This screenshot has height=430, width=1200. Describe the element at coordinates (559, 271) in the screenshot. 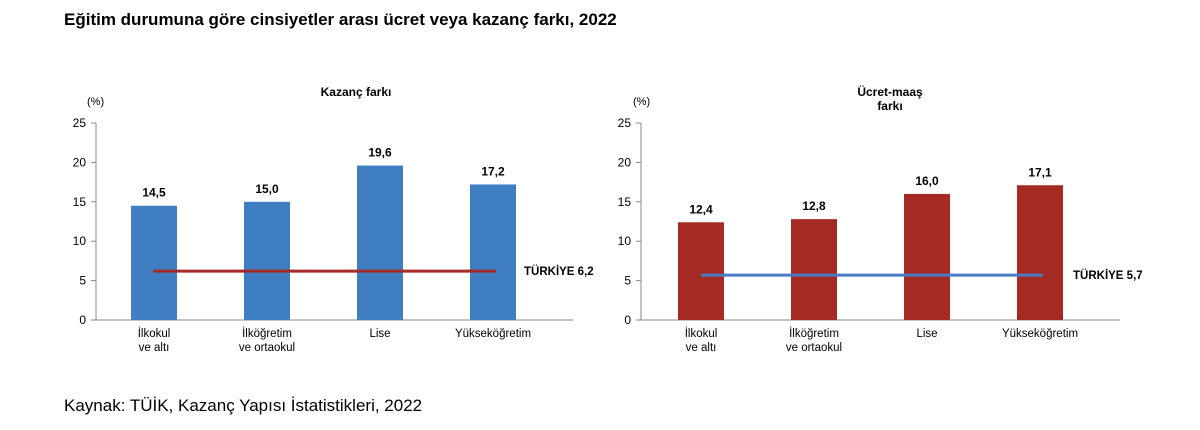

I see `reference-label: TÜRKİYE 6,2` at that location.